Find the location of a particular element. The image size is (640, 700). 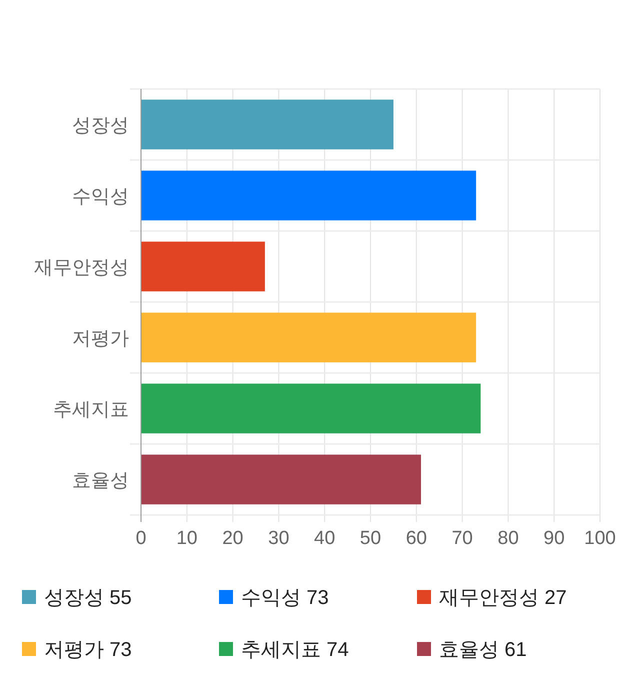

legend-label: 효율성 61 is located at coordinates (483, 650).